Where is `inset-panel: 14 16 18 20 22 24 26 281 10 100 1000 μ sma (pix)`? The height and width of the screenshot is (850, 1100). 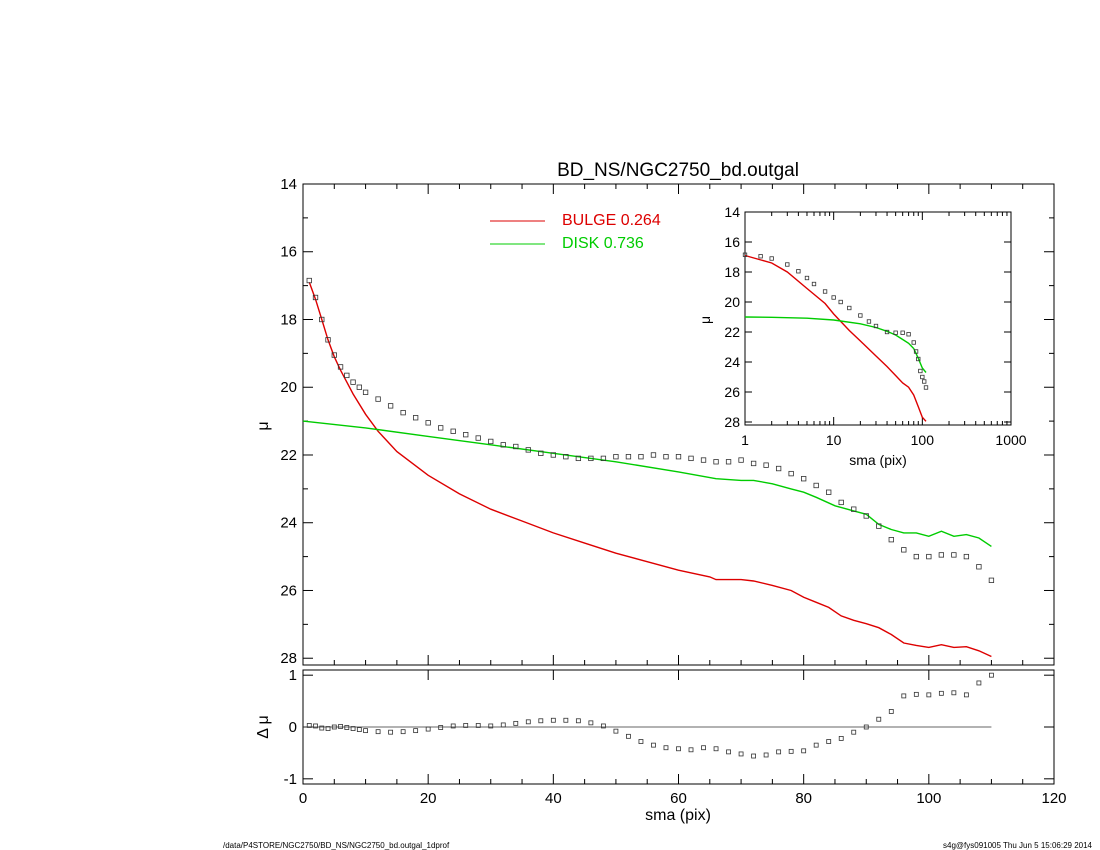 inset-panel: 14 16 18 20 22 24 26 281 10 100 1000 μ sma (pix) is located at coordinates (862, 336).